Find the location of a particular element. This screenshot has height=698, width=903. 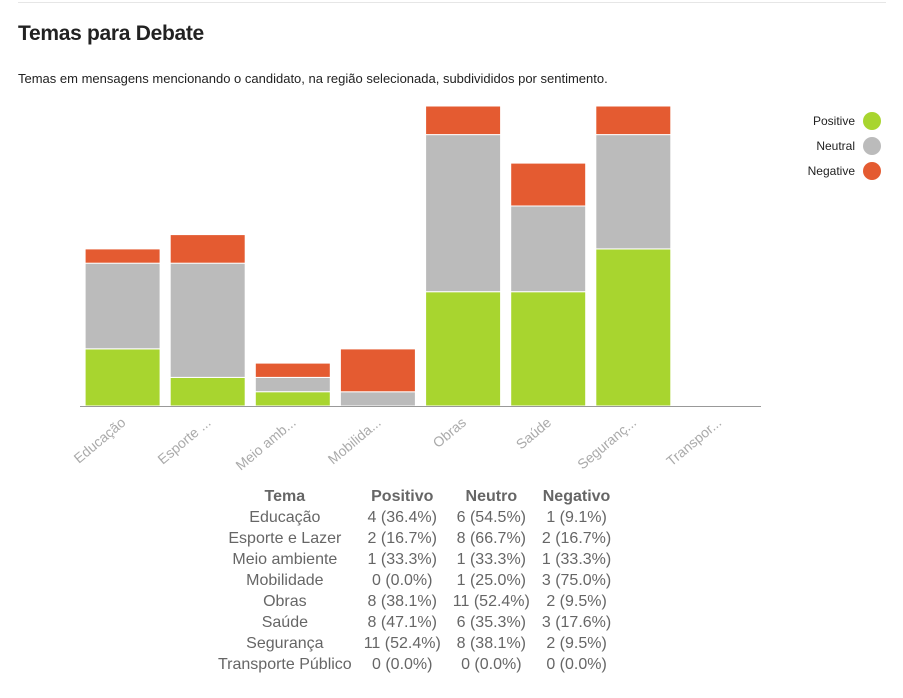

table-cell-positivo: 4 (36.4%) is located at coordinates (402, 517).